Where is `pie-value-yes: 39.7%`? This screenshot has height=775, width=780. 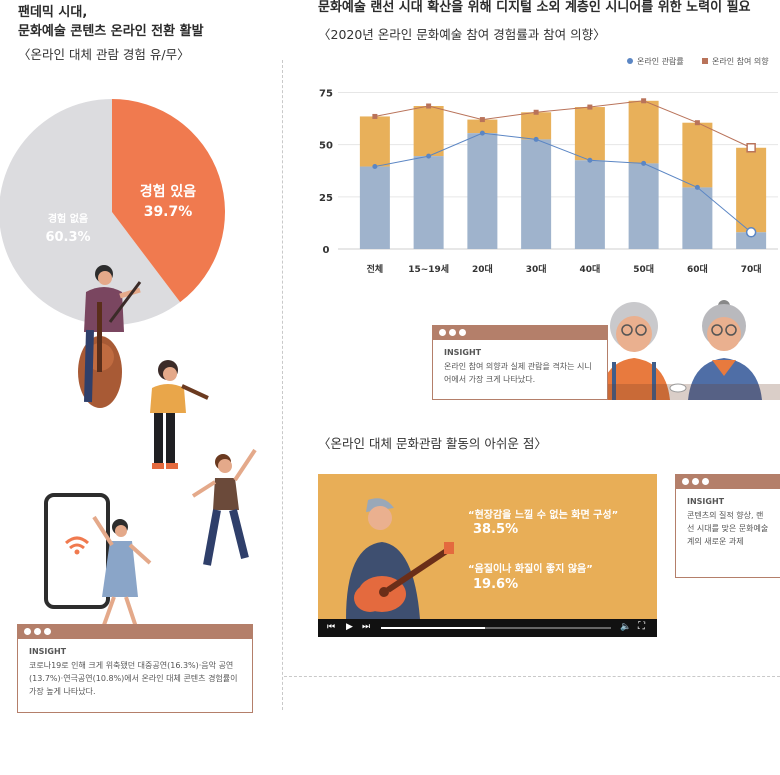
pie-value-yes: 39.7% is located at coordinates (168, 212).